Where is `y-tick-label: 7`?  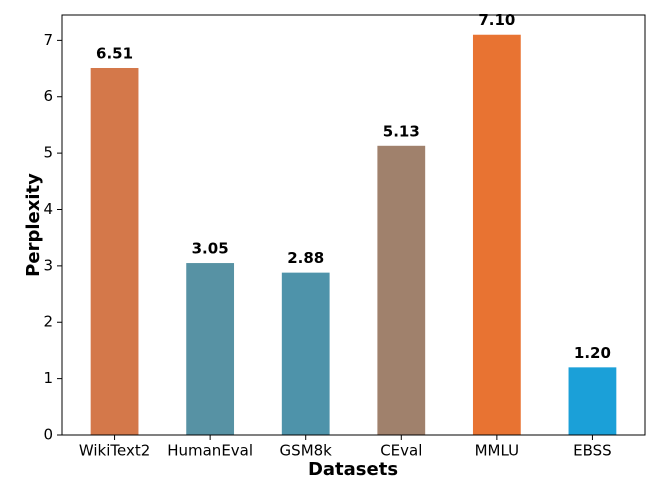
y-tick-label: 7 is located at coordinates (48, 40).